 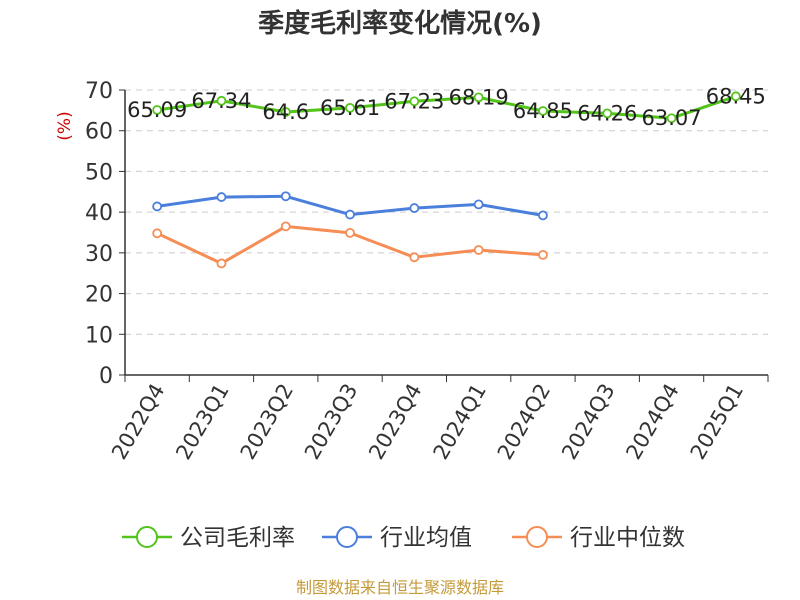 I want to click on y-tick-label: 60, so click(x=99, y=132).